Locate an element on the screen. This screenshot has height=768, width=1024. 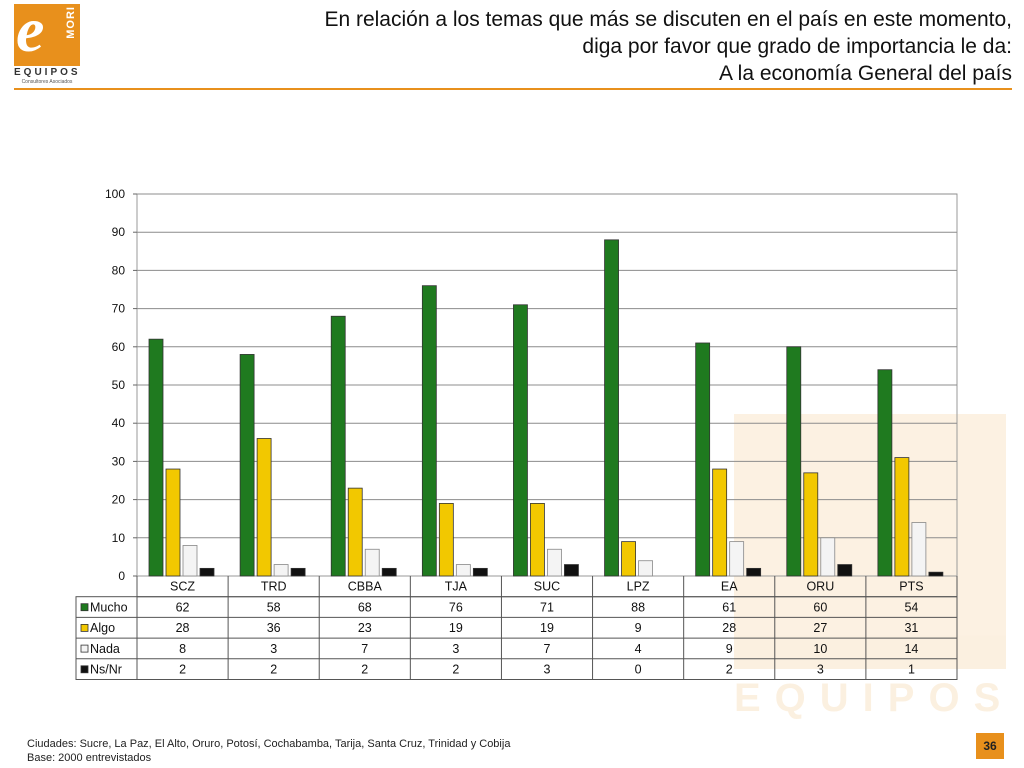
y-tick-label: 100 is located at coordinates (115, 194).